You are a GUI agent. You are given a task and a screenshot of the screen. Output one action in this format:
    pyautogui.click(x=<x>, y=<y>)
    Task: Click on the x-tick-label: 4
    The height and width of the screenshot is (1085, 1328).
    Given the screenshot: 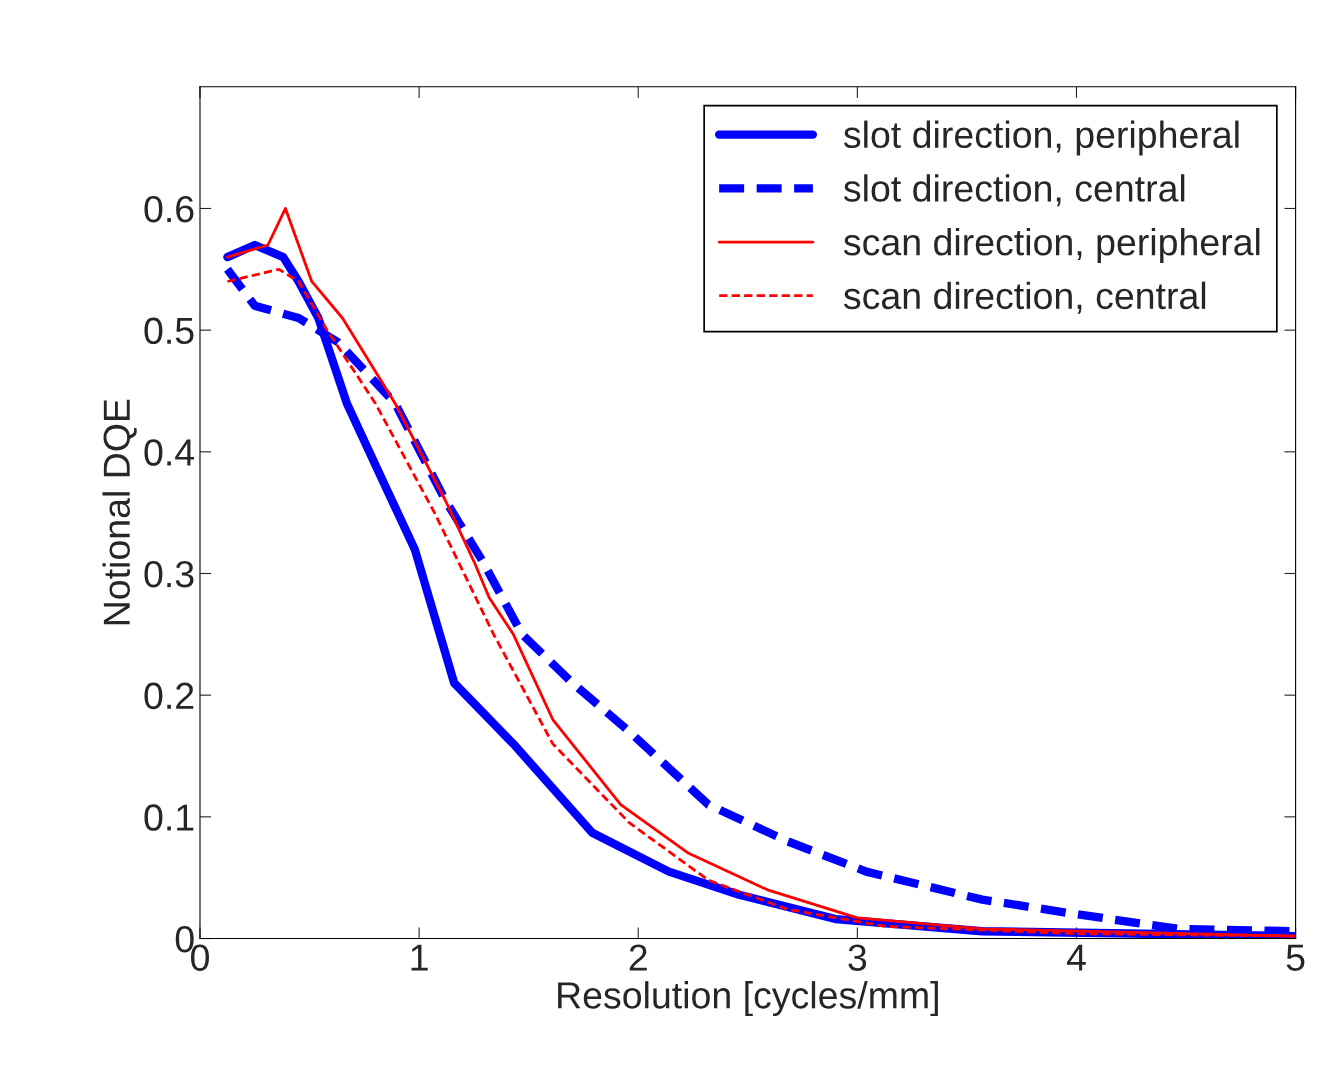 What is the action you would take?
    pyautogui.click(x=1076, y=957)
    